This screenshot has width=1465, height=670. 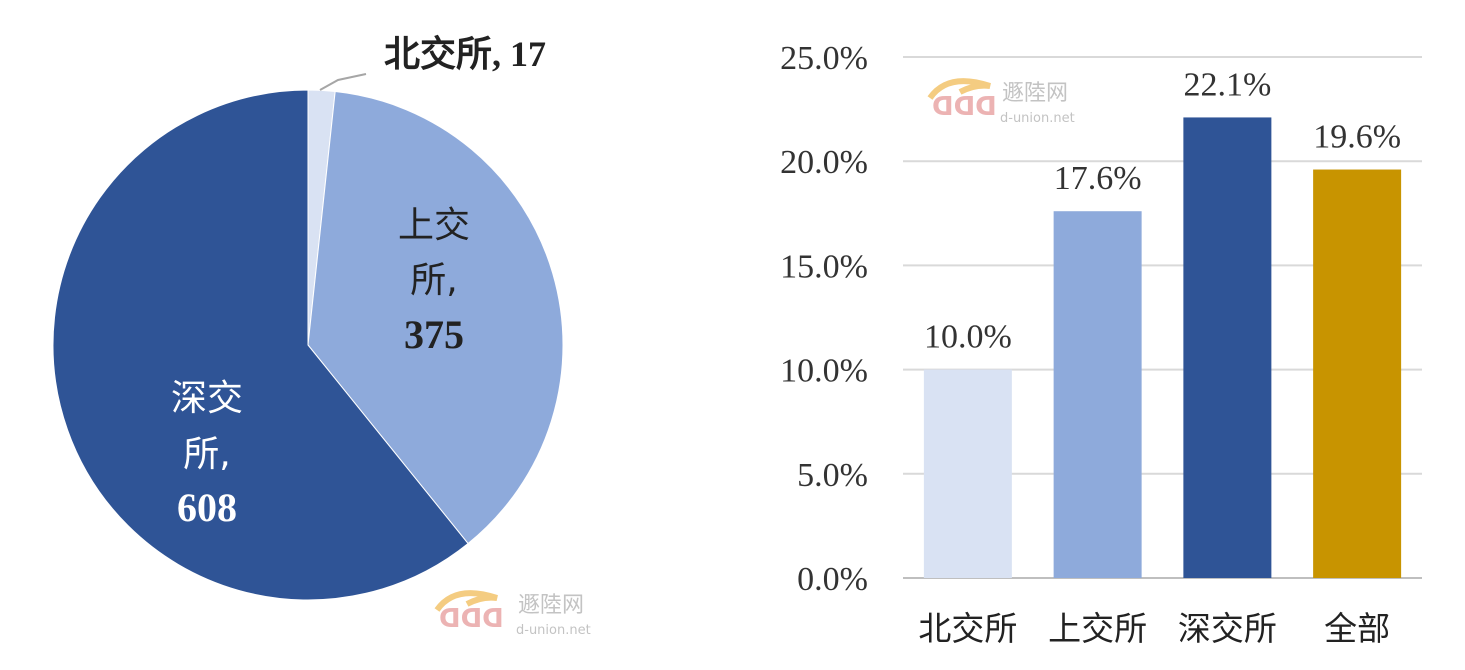 What do you see at coordinates (967, 628) in the screenshot?
I see `x-tick-label: 北交所` at bounding box center [967, 628].